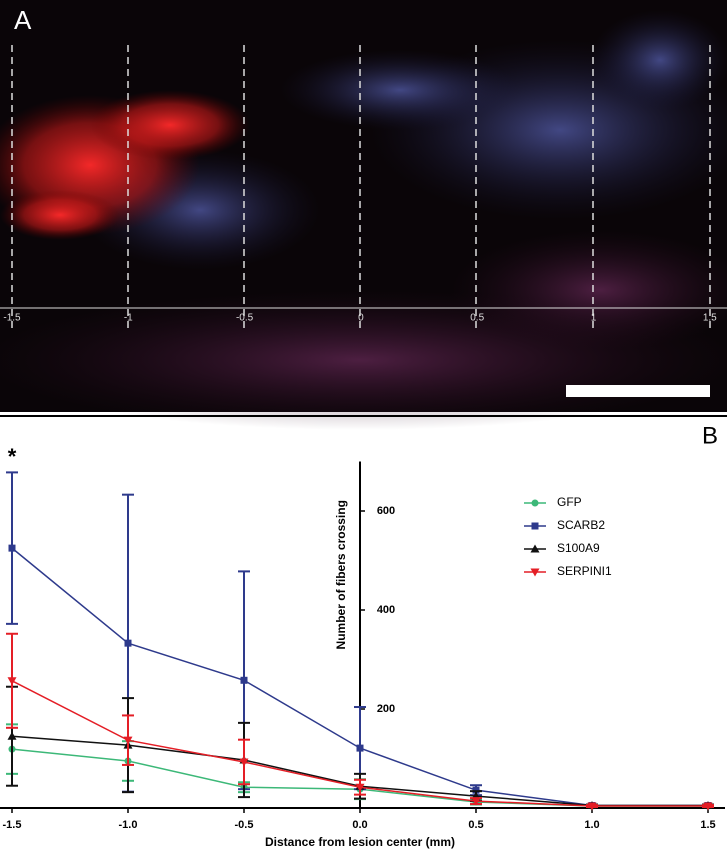  What do you see at coordinates (578, 548) in the screenshot?
I see `legend-label: S100A9` at bounding box center [578, 548].